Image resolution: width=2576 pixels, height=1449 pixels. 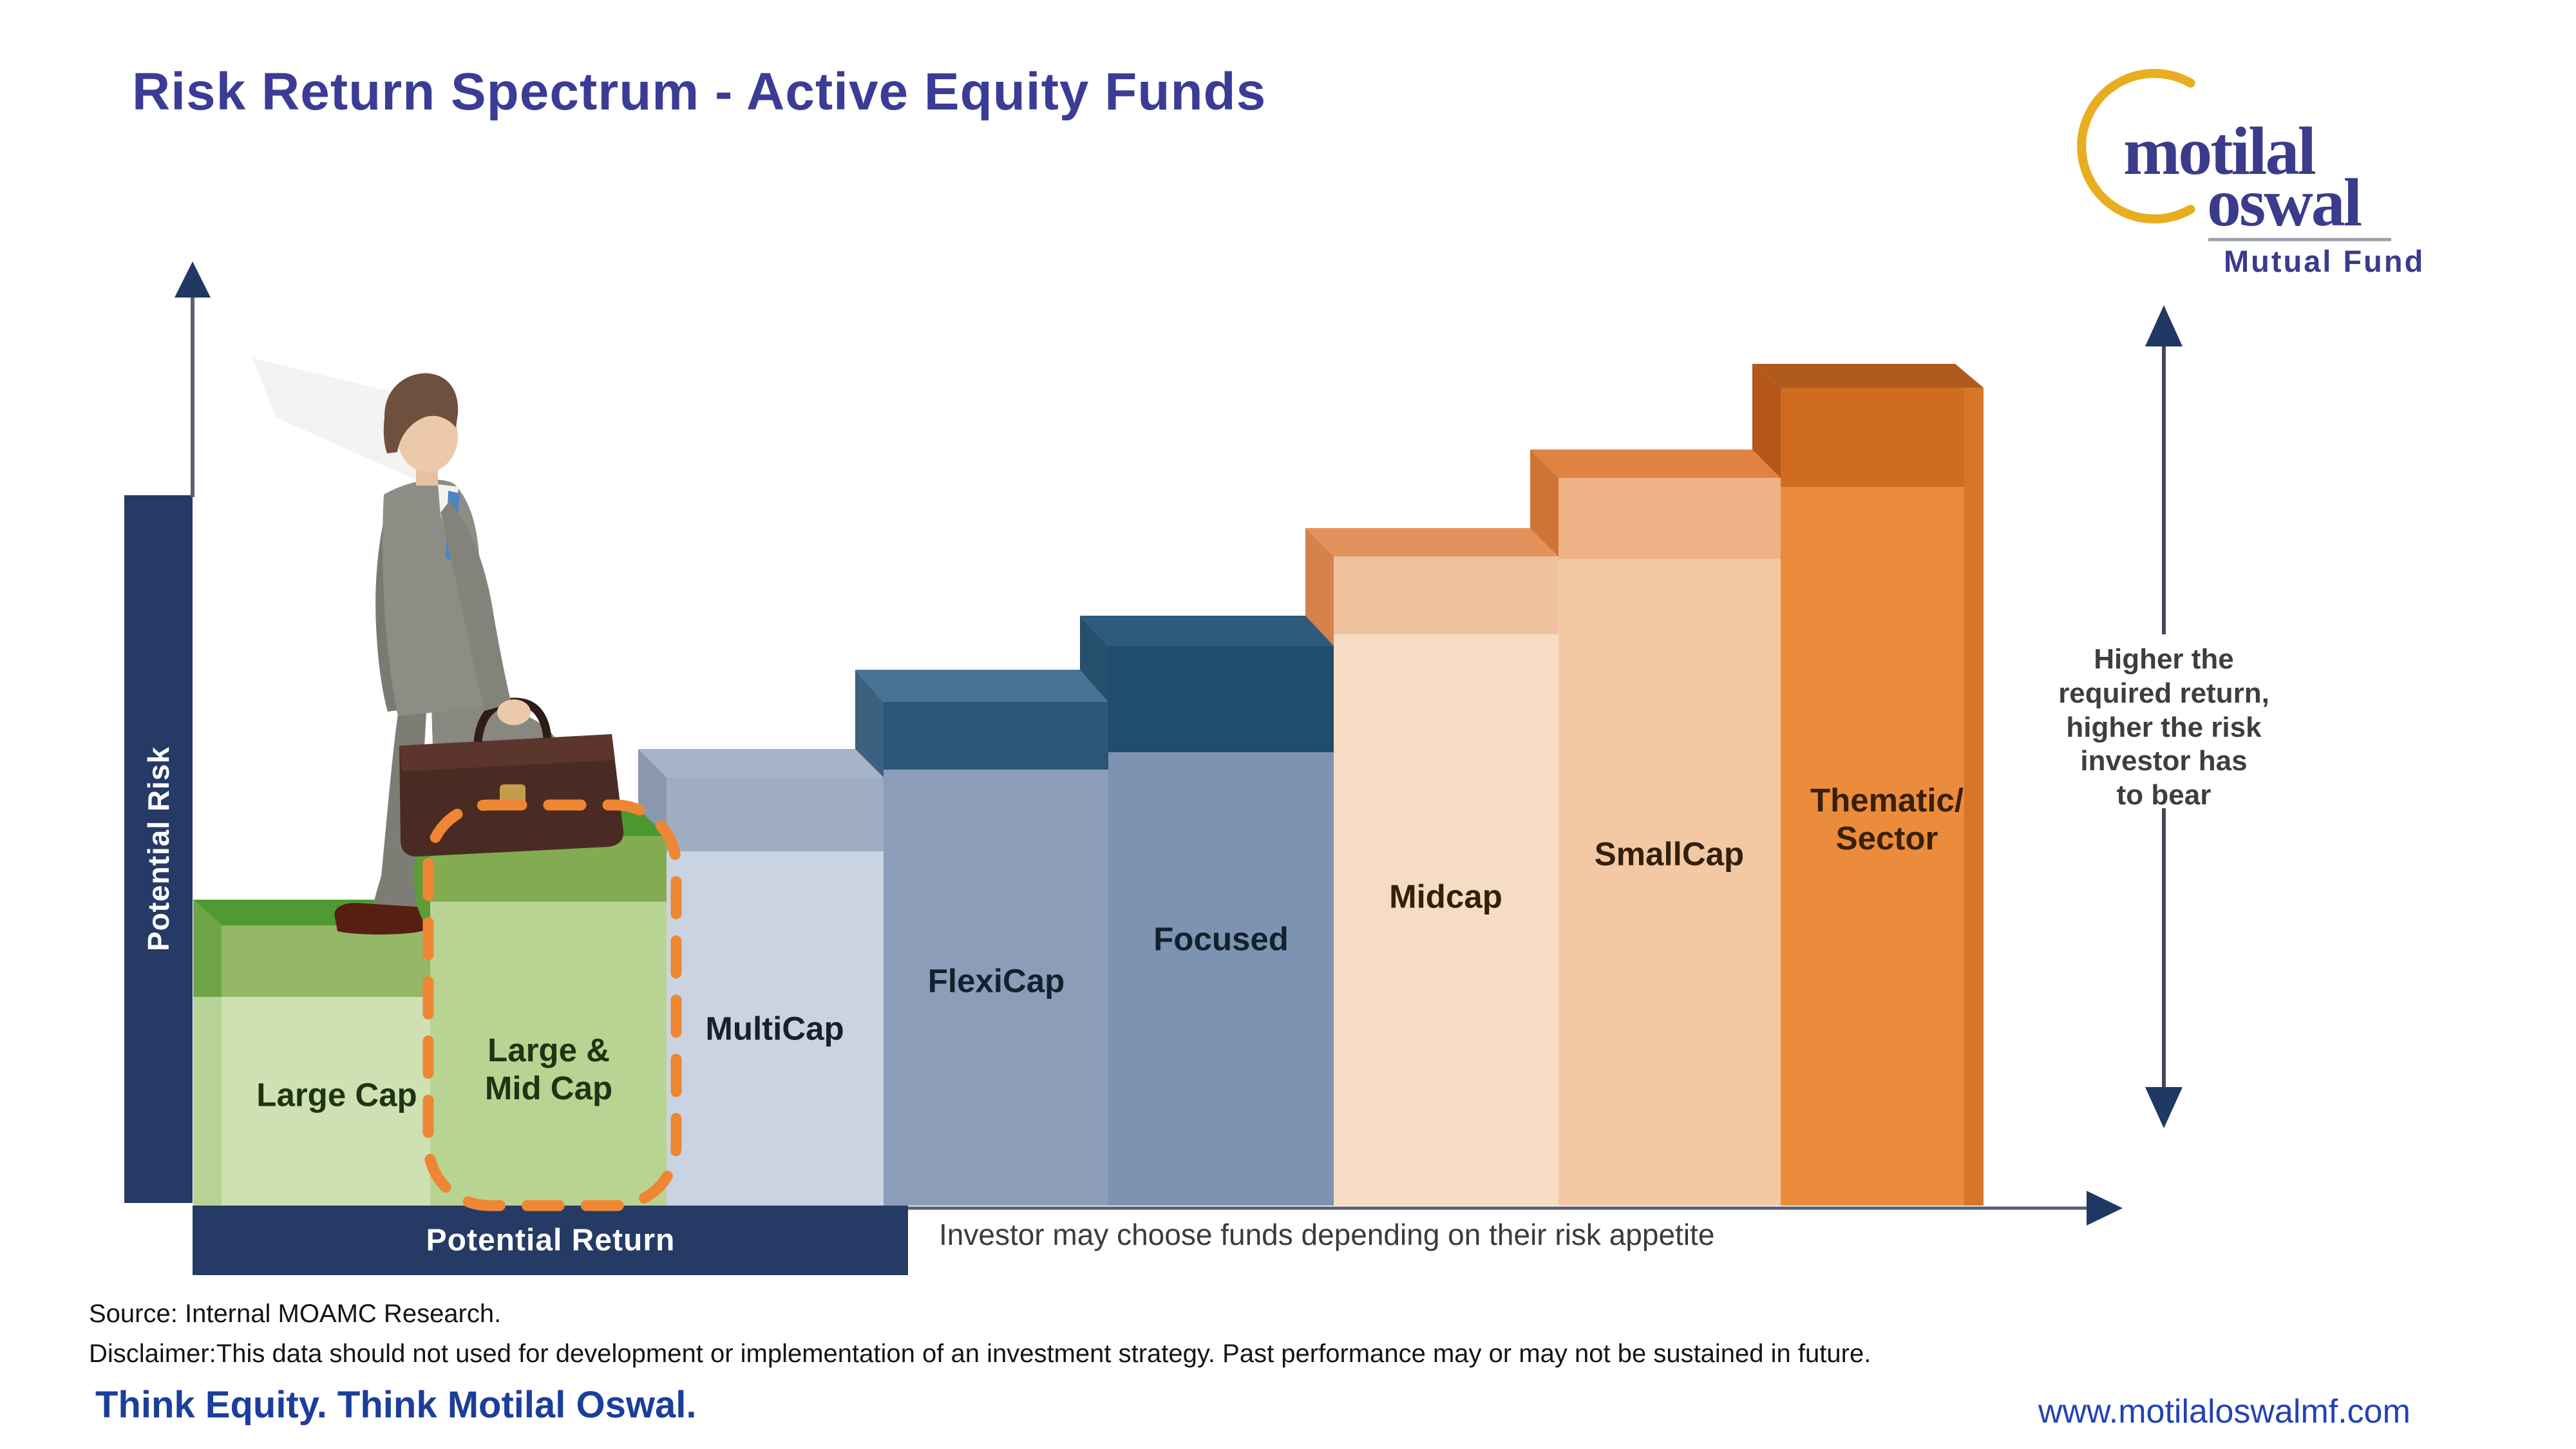 What do you see at coordinates (2164, 716) in the screenshot?
I see `risk-return-double-arrow` at bounding box center [2164, 716].